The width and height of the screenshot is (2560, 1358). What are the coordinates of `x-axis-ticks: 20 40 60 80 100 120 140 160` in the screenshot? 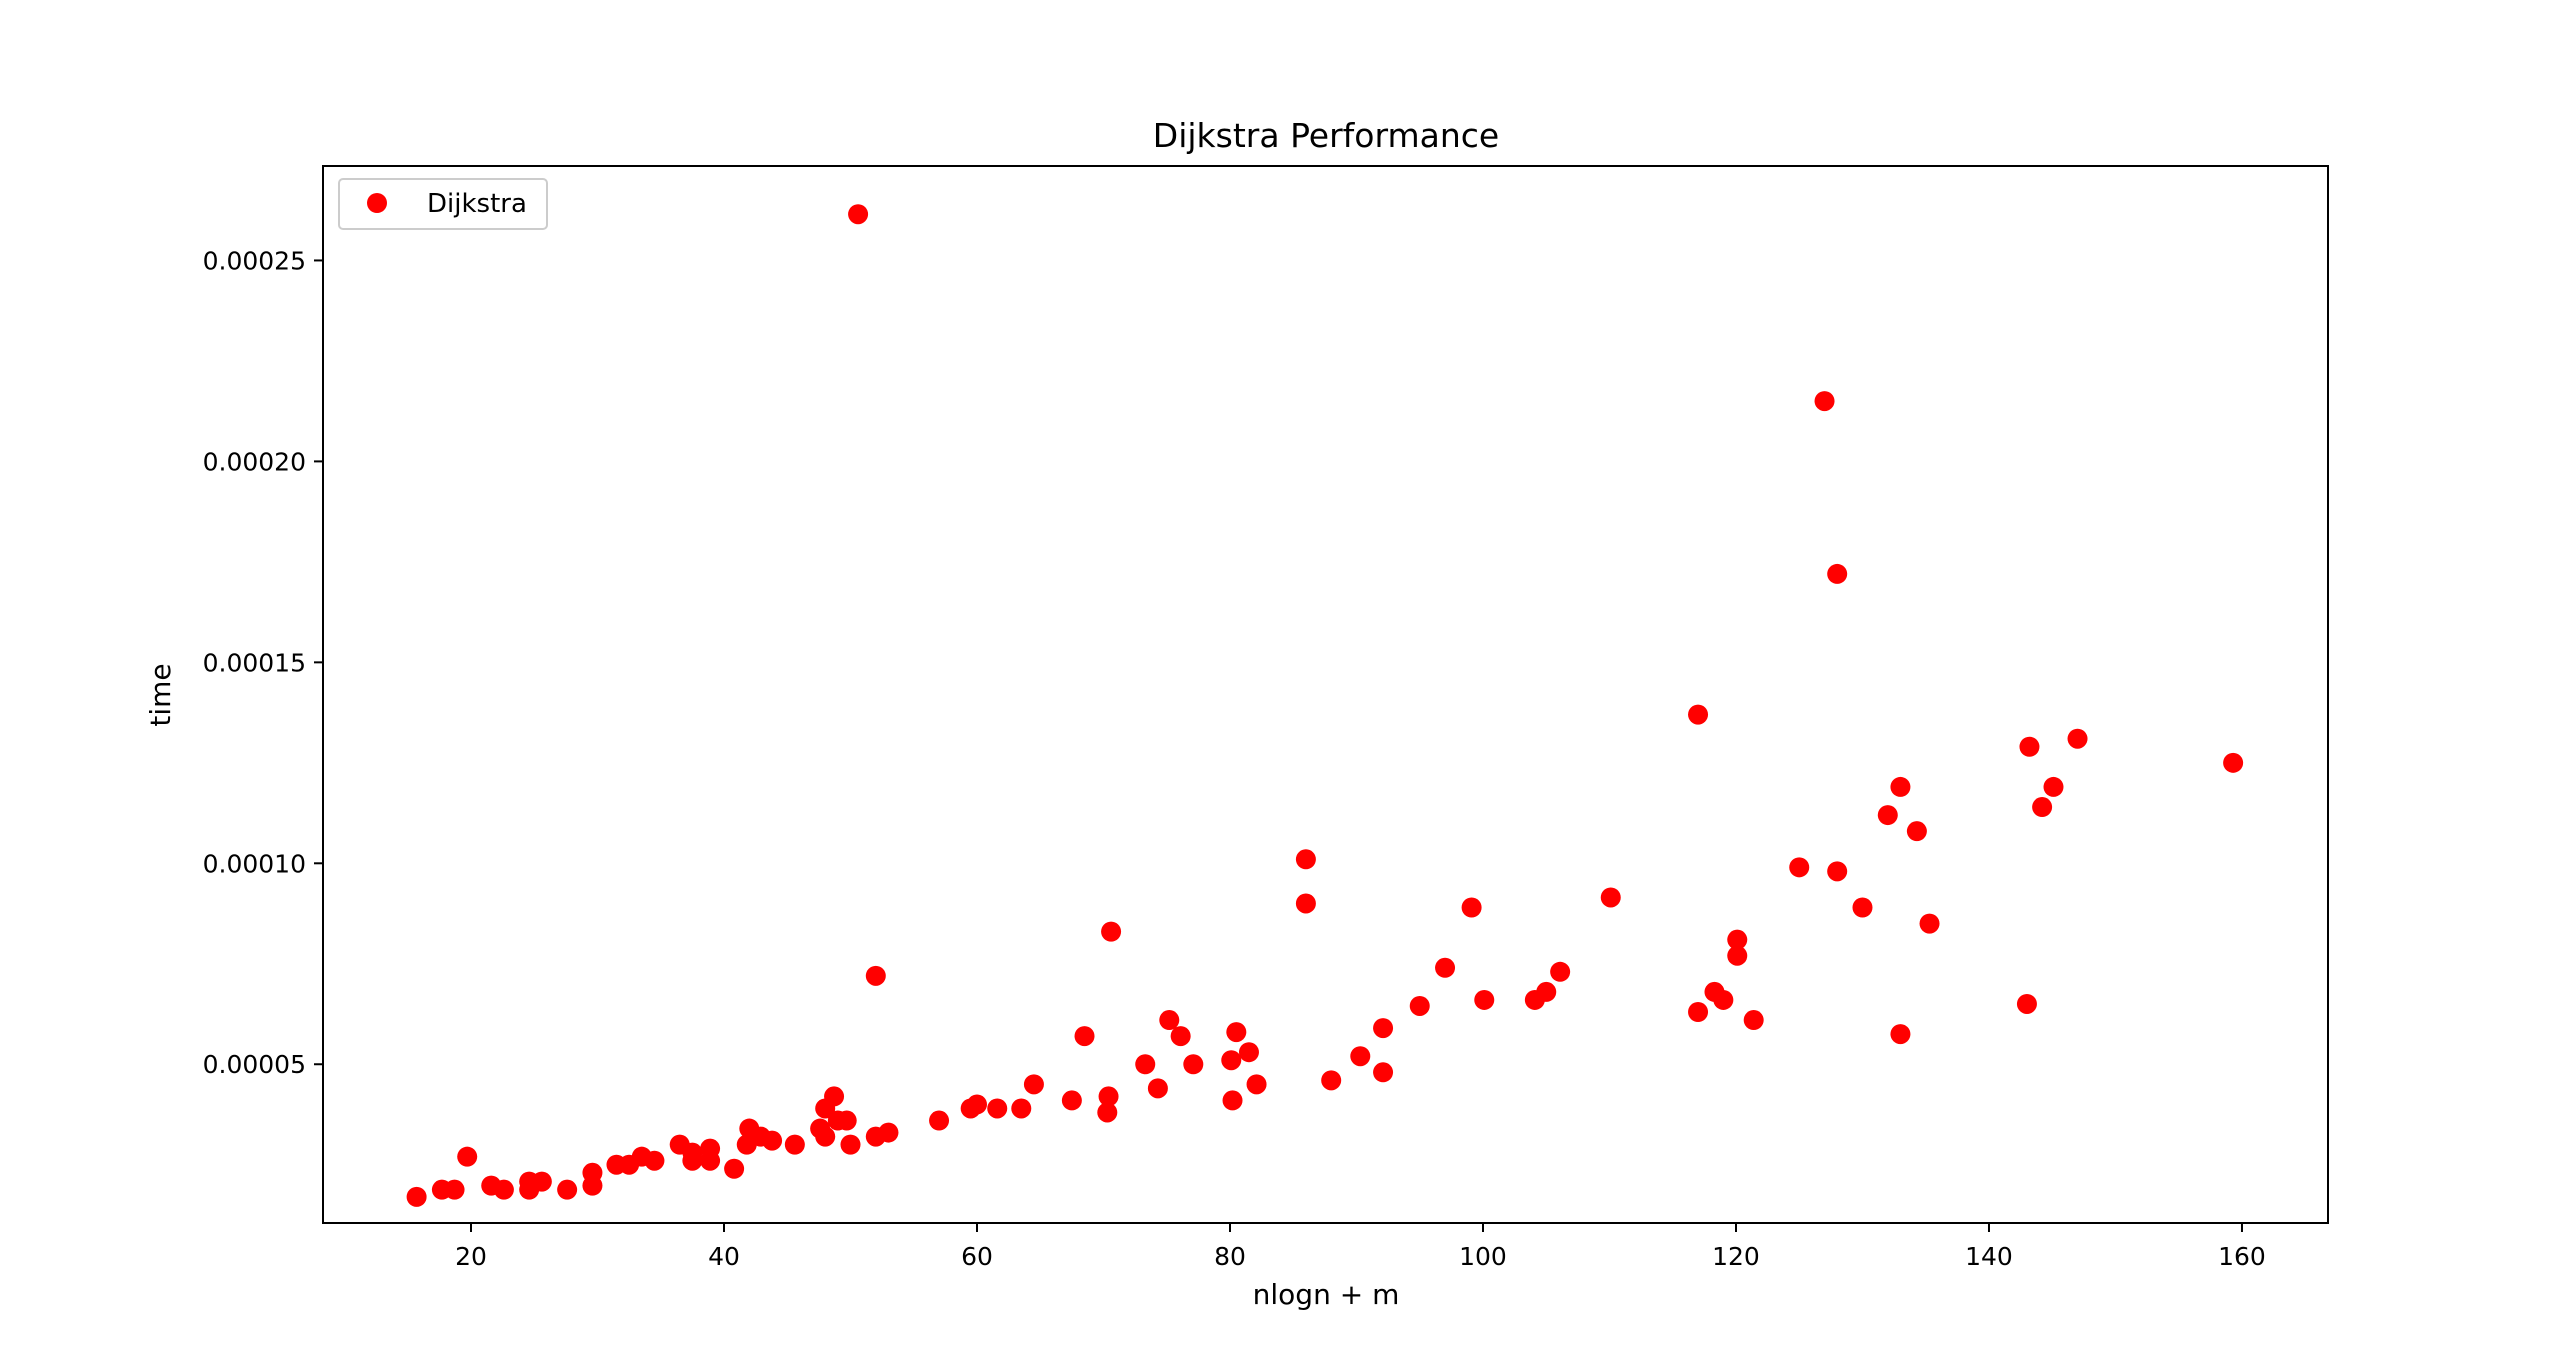 It's located at (1360, 1247).